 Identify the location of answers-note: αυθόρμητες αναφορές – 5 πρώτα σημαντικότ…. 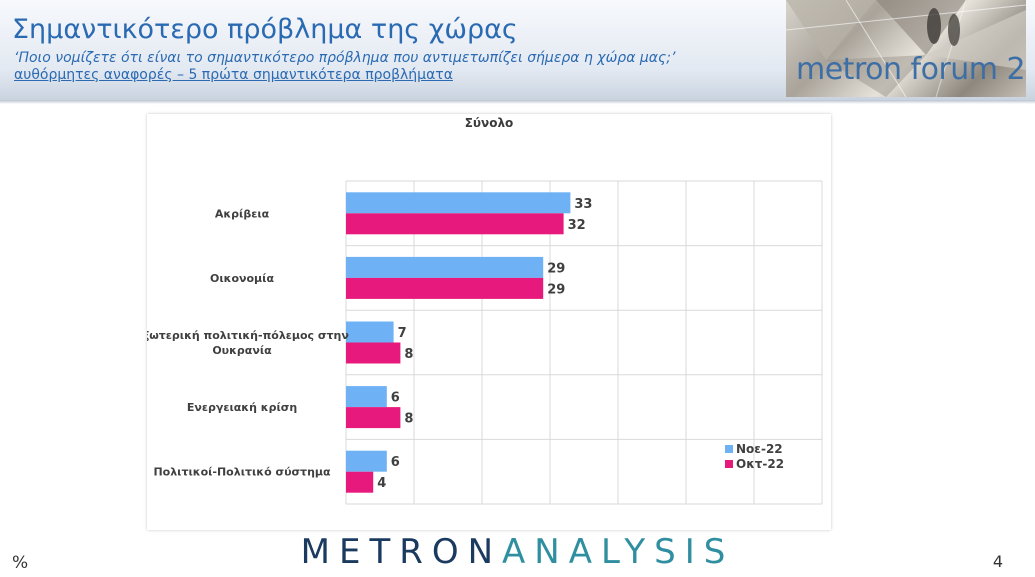
(233, 75).